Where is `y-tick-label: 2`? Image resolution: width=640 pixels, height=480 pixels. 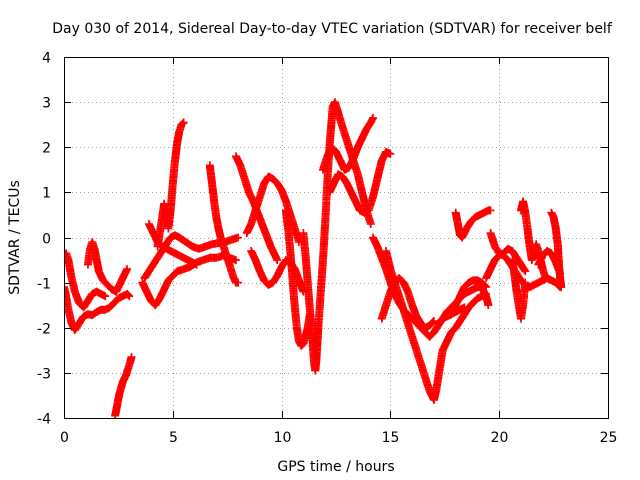
y-tick-label: 2 is located at coordinates (46, 149).